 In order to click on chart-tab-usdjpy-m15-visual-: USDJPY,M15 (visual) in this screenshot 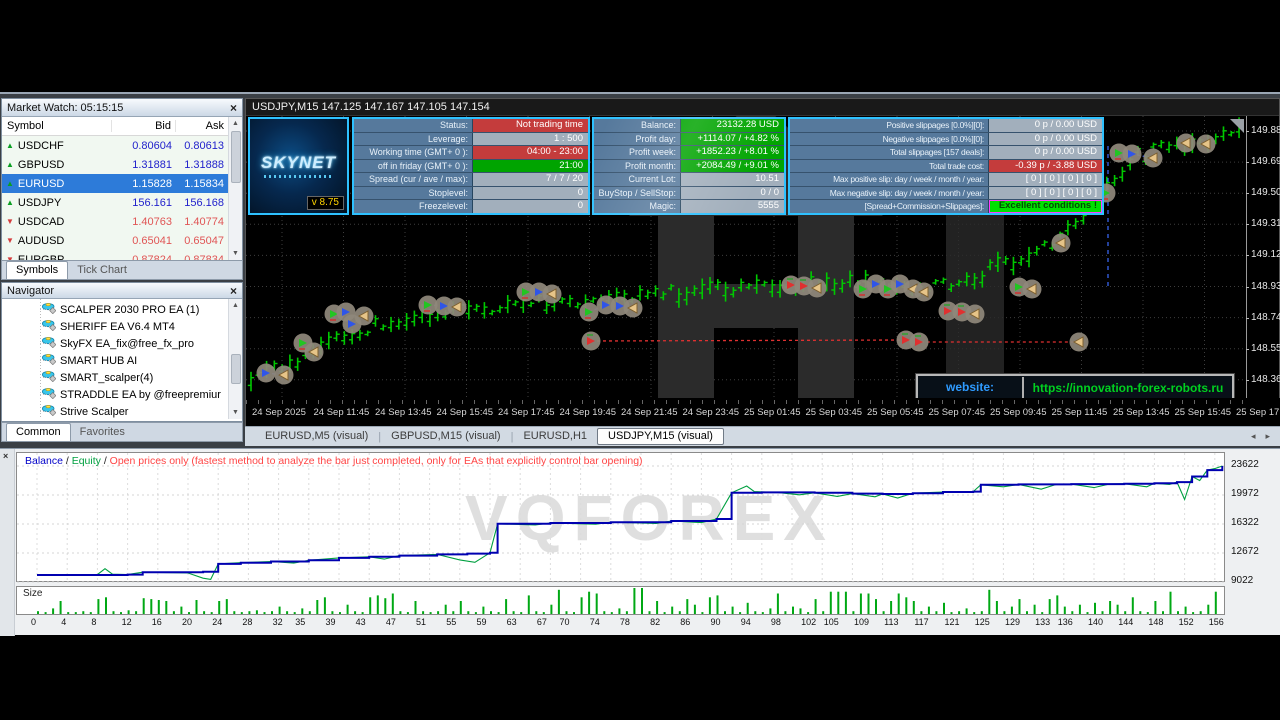, I will do `click(660, 436)`.